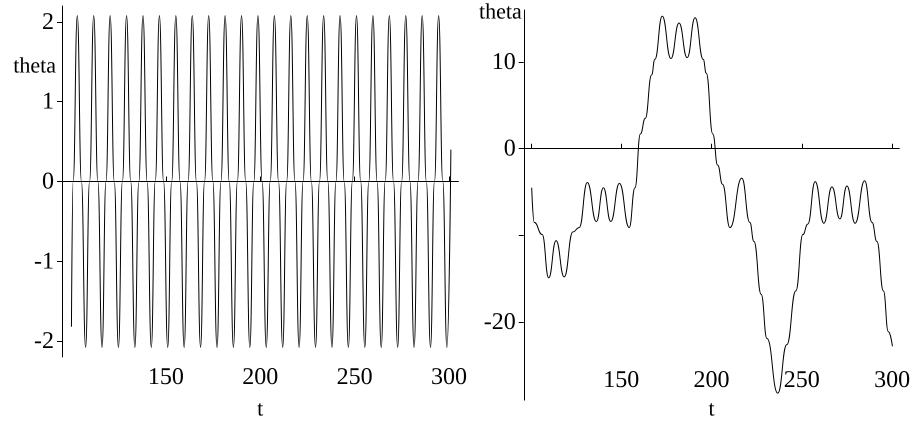 The width and height of the screenshot is (913, 424). Describe the element at coordinates (44, 341) in the screenshot. I see `y-tick-label: -2` at that location.